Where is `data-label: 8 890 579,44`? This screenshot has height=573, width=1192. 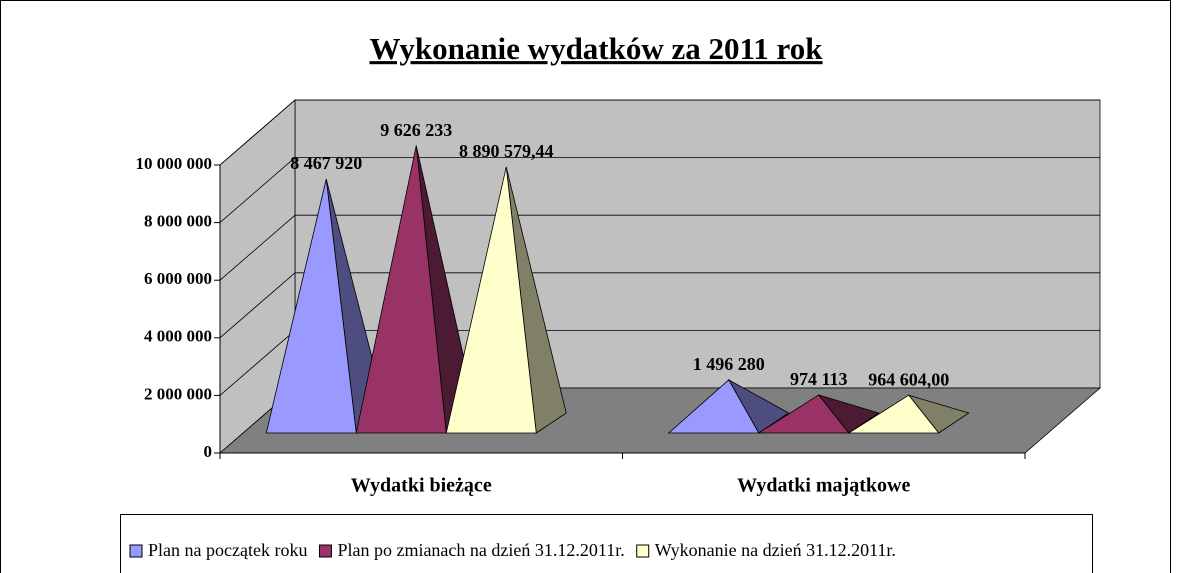
data-label: 8 890 579,44 is located at coordinates (506, 151).